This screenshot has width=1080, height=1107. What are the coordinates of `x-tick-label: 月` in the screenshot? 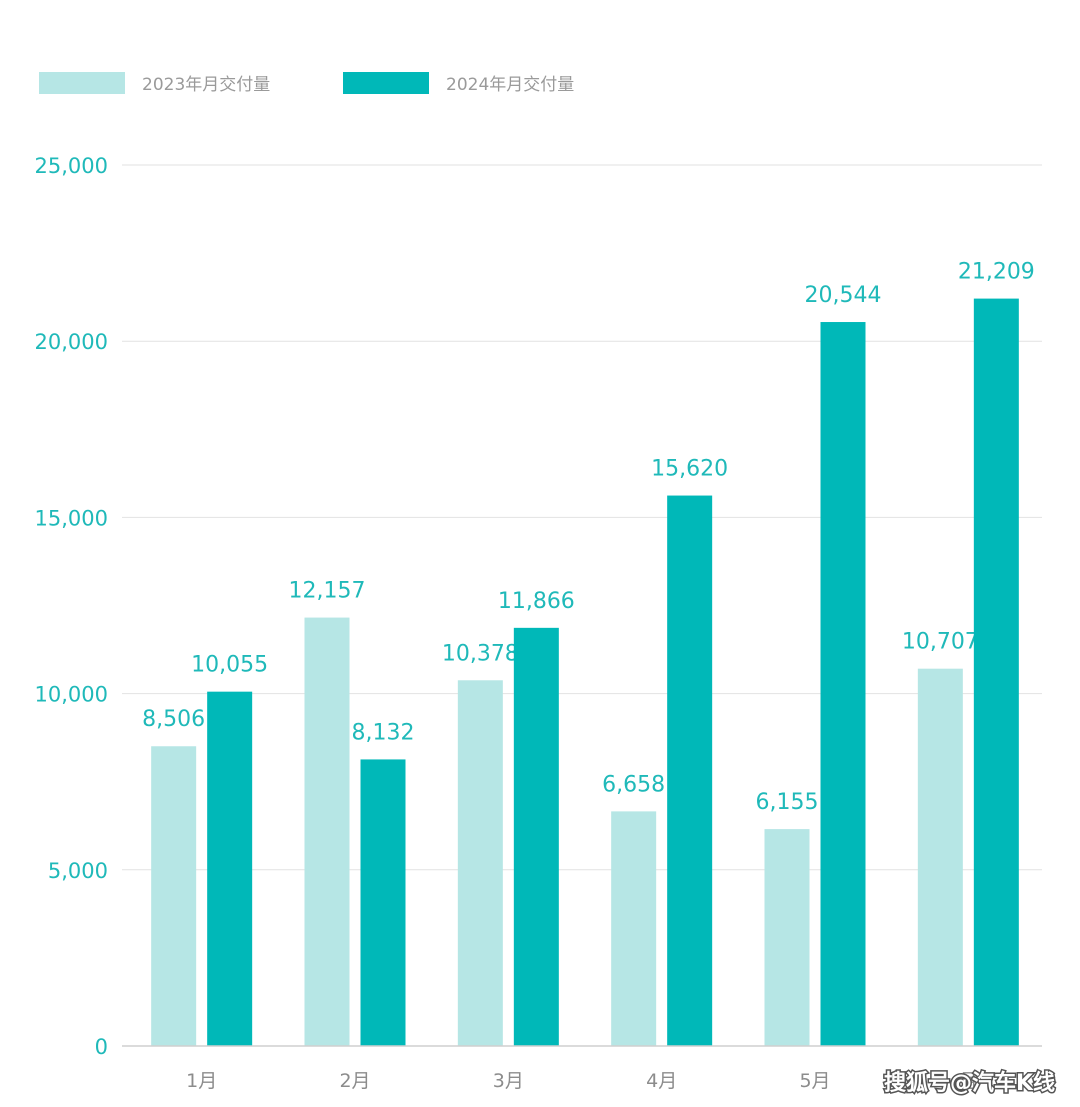 It's located at (968, 1081).